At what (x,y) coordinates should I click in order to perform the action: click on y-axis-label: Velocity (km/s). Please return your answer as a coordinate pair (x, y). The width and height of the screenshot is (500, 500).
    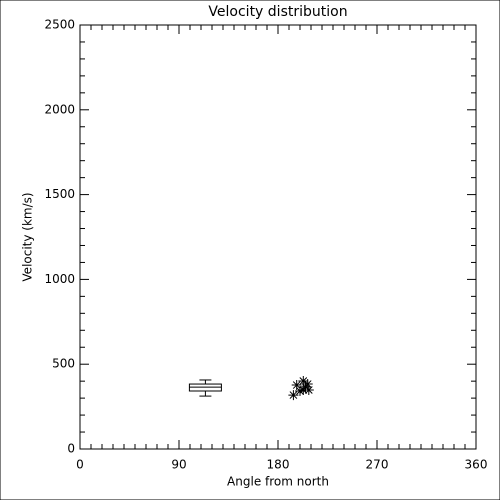
    Looking at the image, I should click on (28, 236).